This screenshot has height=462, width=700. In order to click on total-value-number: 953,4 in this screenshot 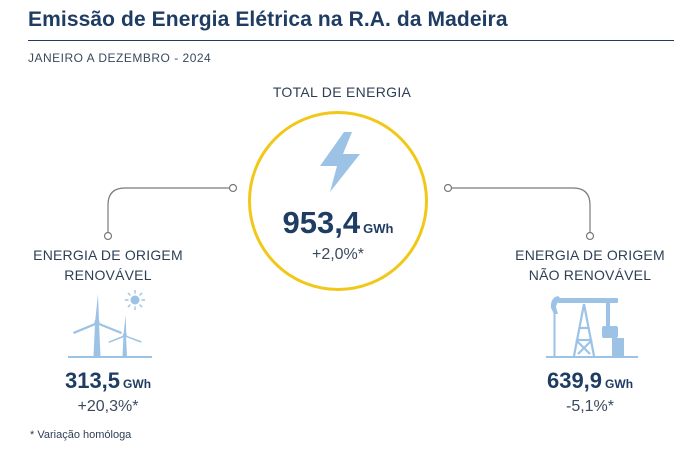, I will do `click(321, 222)`.